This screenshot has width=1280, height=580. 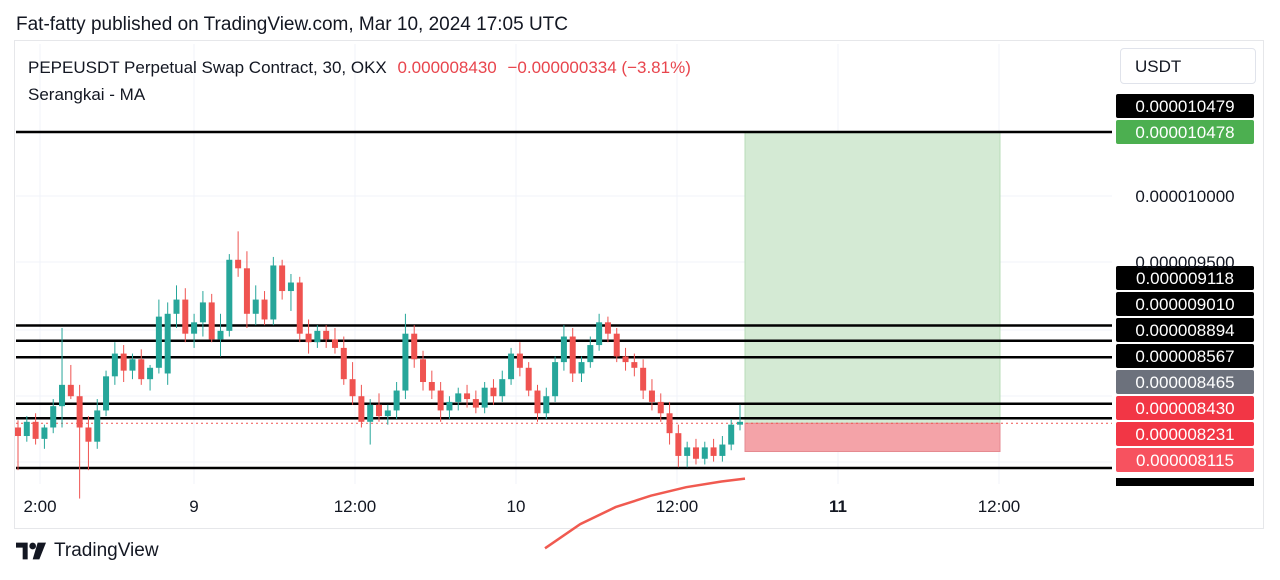 I want to click on moving-average, so click(x=645, y=513).